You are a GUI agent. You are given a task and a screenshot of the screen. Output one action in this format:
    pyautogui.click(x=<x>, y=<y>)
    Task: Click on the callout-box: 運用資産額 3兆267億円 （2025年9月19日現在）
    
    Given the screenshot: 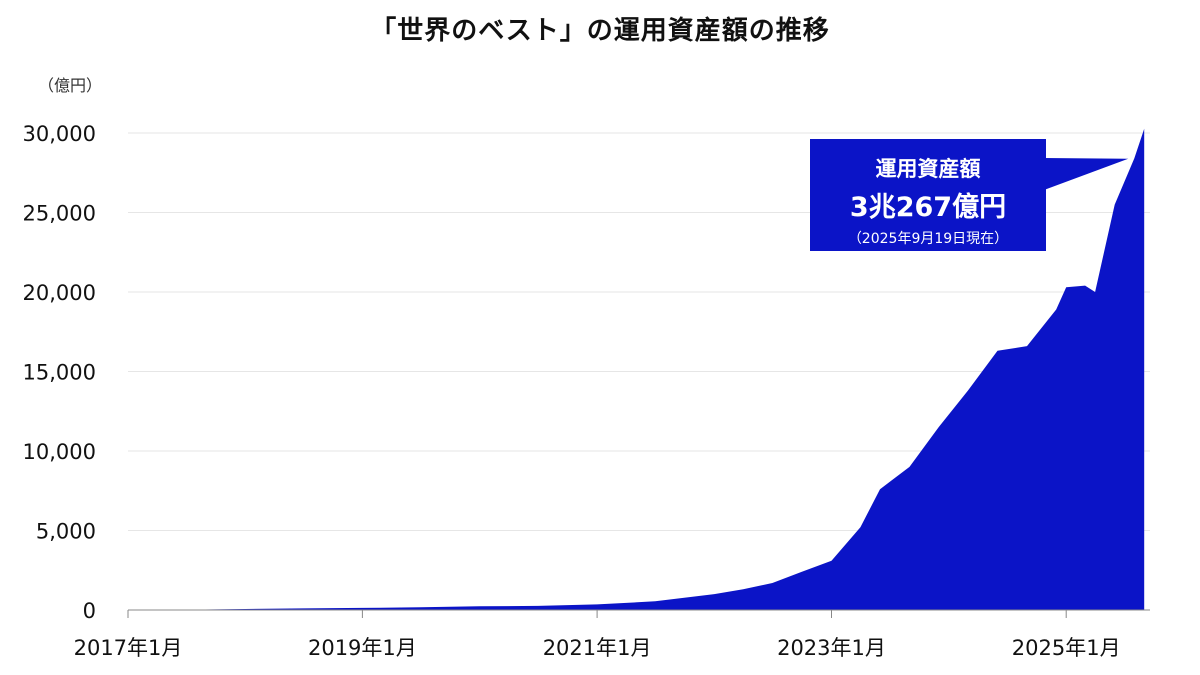 What is the action you would take?
    pyautogui.click(x=928, y=195)
    